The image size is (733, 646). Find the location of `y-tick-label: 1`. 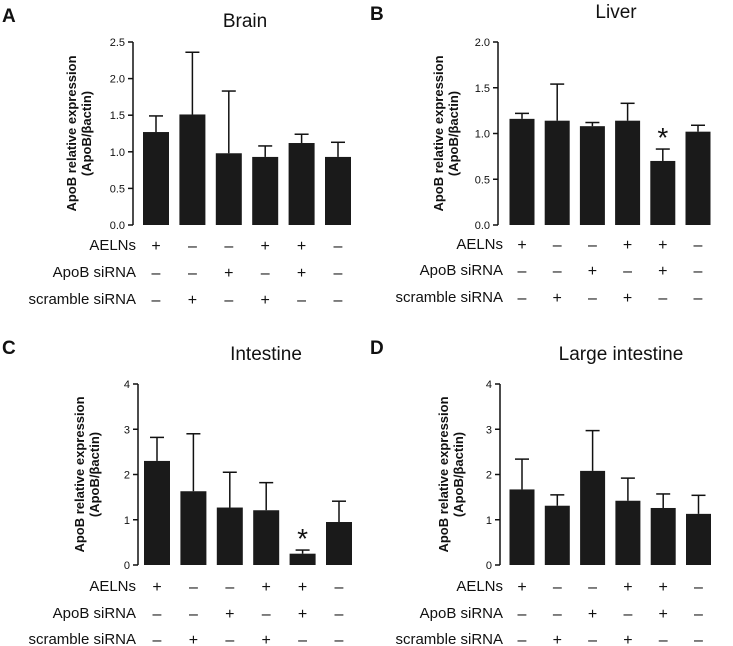

y-tick-label: 1 is located at coordinates (489, 521).